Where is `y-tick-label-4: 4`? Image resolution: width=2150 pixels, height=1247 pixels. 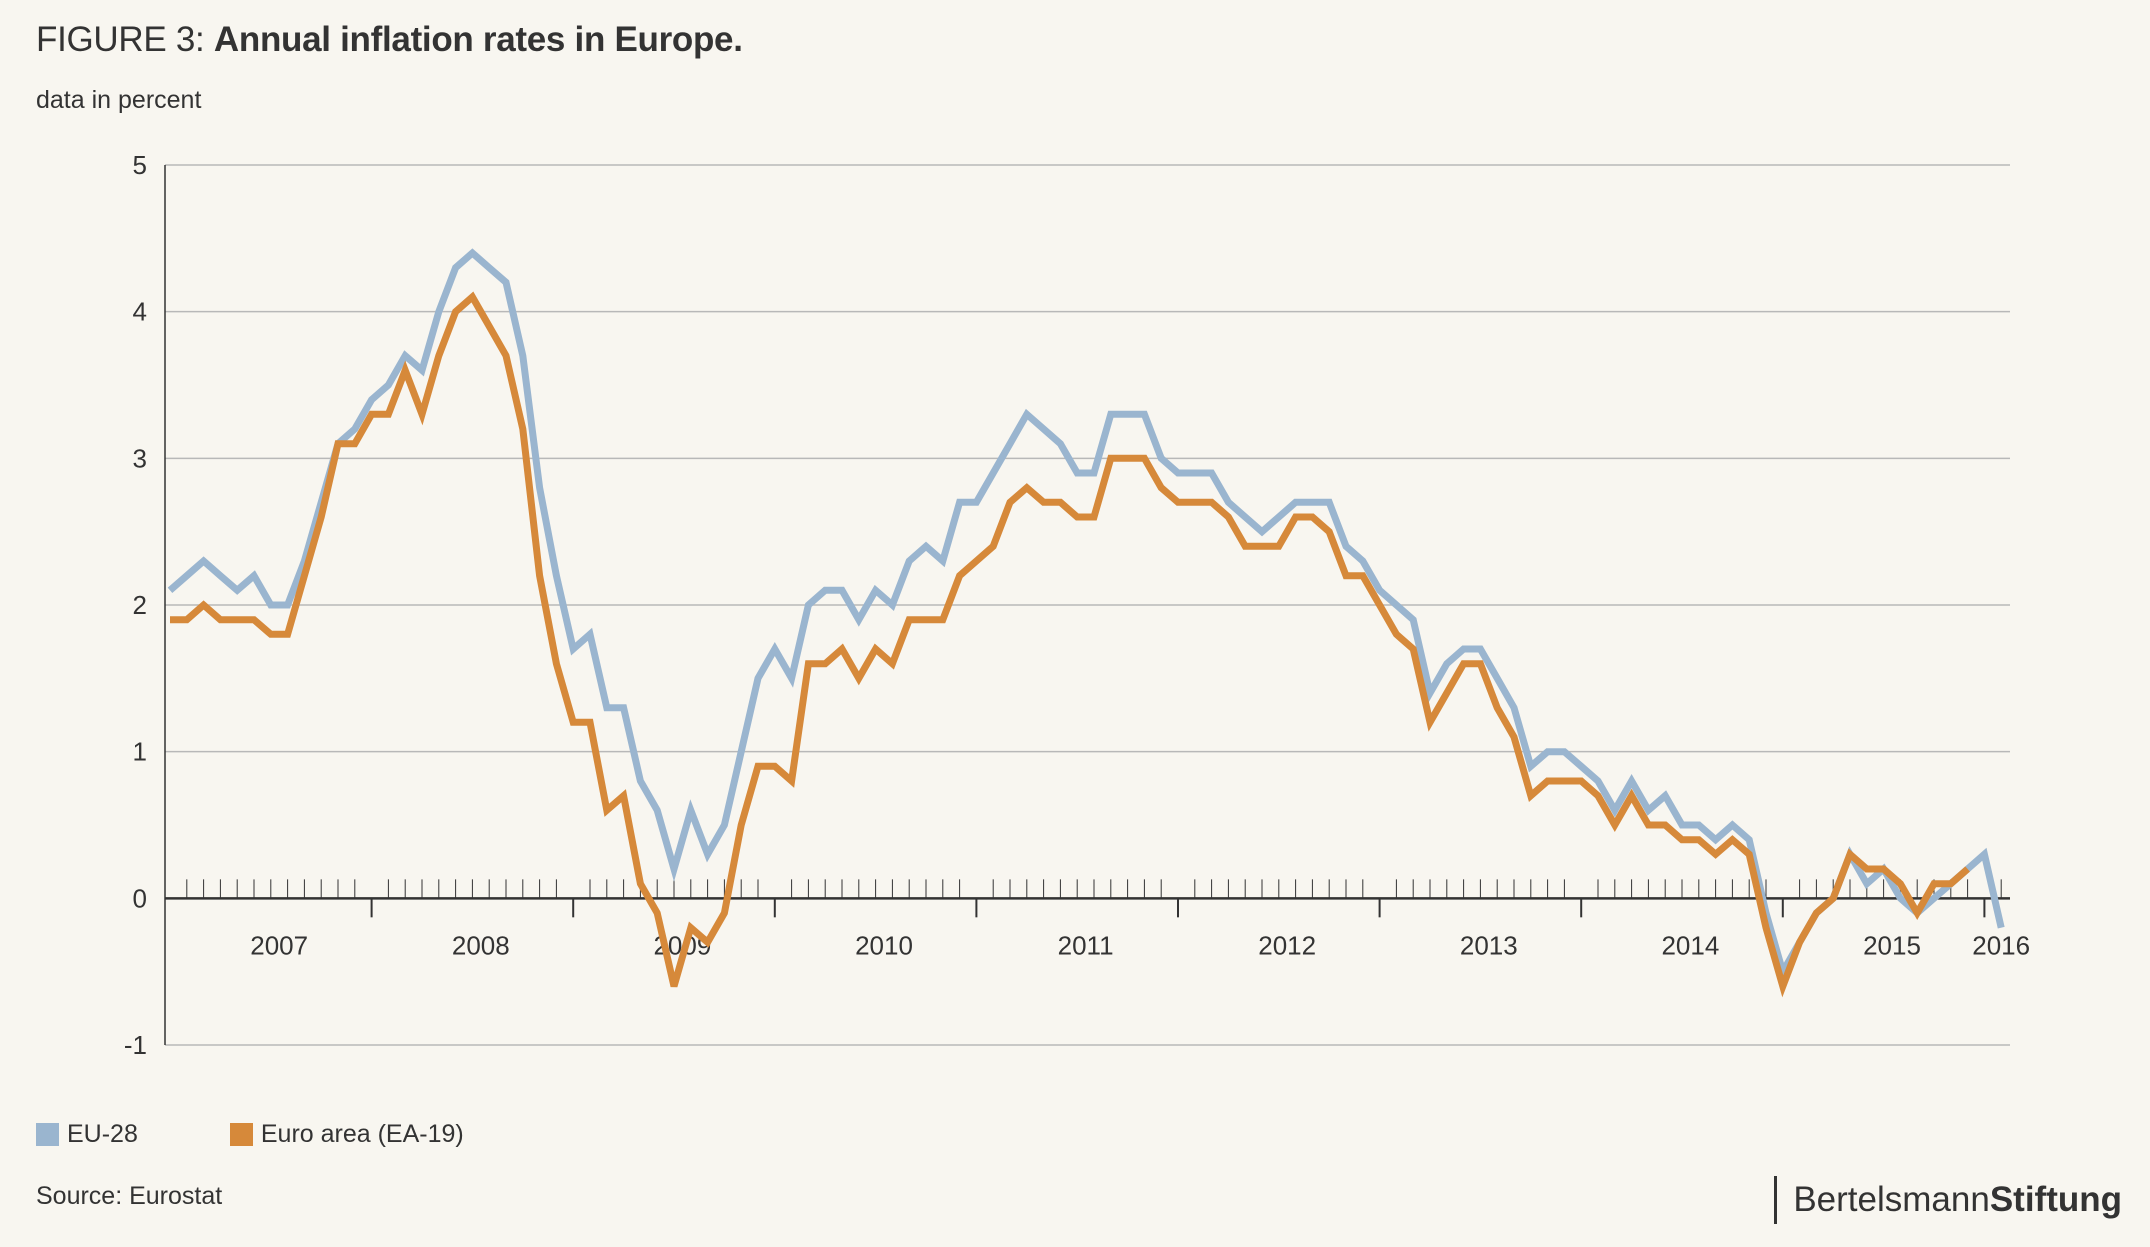
y-tick-label-4: 4 is located at coordinates (140, 312).